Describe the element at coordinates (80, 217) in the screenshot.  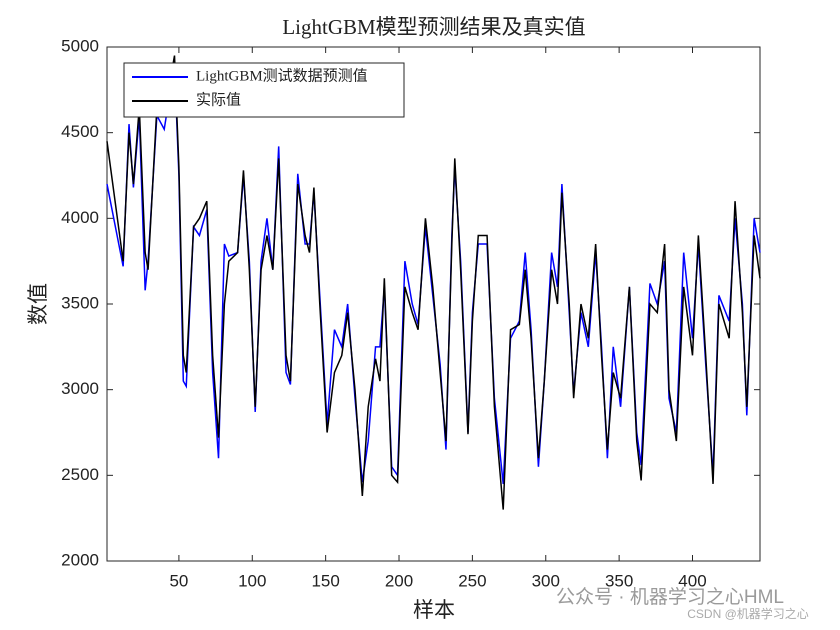
I see `y-tick-label: 4000` at that location.